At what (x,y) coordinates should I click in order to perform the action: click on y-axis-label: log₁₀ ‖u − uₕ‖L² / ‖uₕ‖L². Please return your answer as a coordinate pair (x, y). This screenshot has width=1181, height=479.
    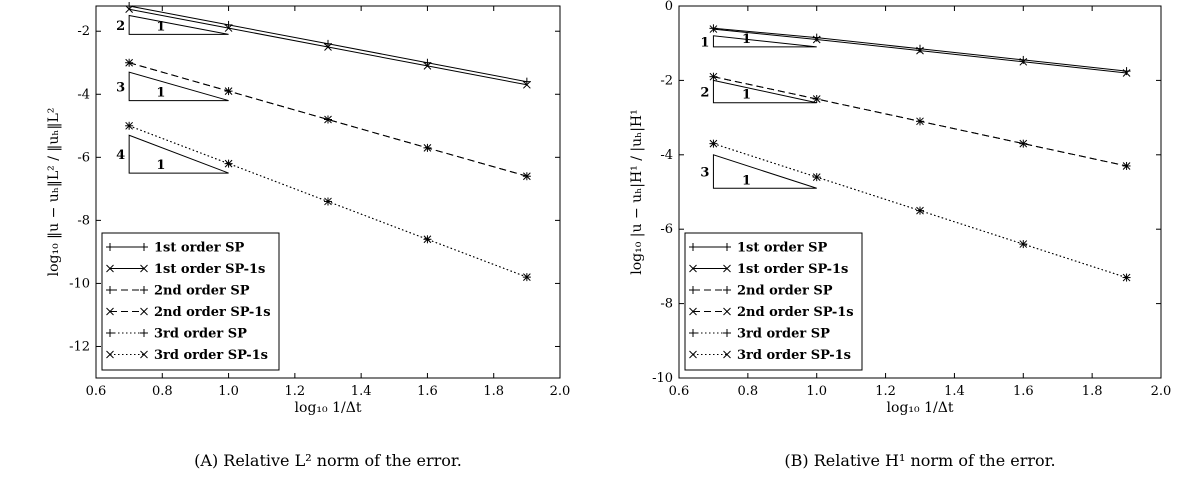
    Looking at the image, I should click on (54, 192).